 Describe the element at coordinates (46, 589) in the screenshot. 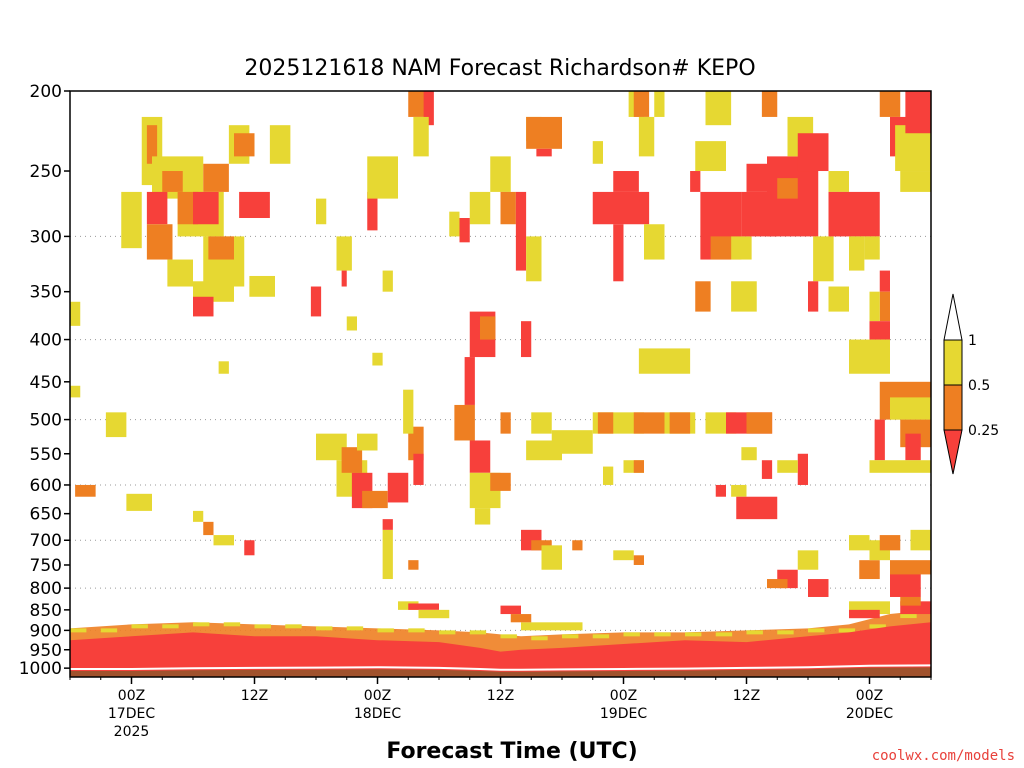

I see `y-tick-label: 800` at that location.